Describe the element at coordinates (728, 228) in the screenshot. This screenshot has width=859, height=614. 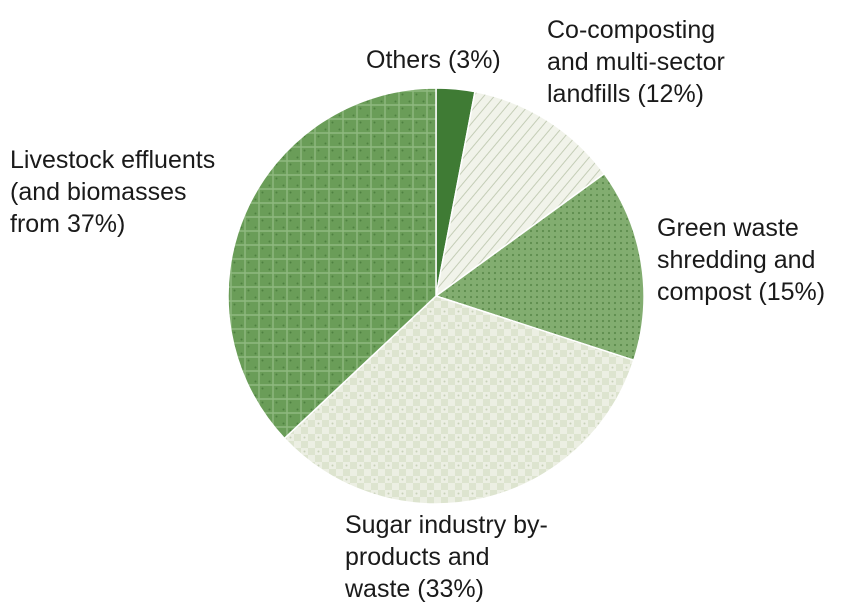
I see `slice-label-line: Green waste` at that location.